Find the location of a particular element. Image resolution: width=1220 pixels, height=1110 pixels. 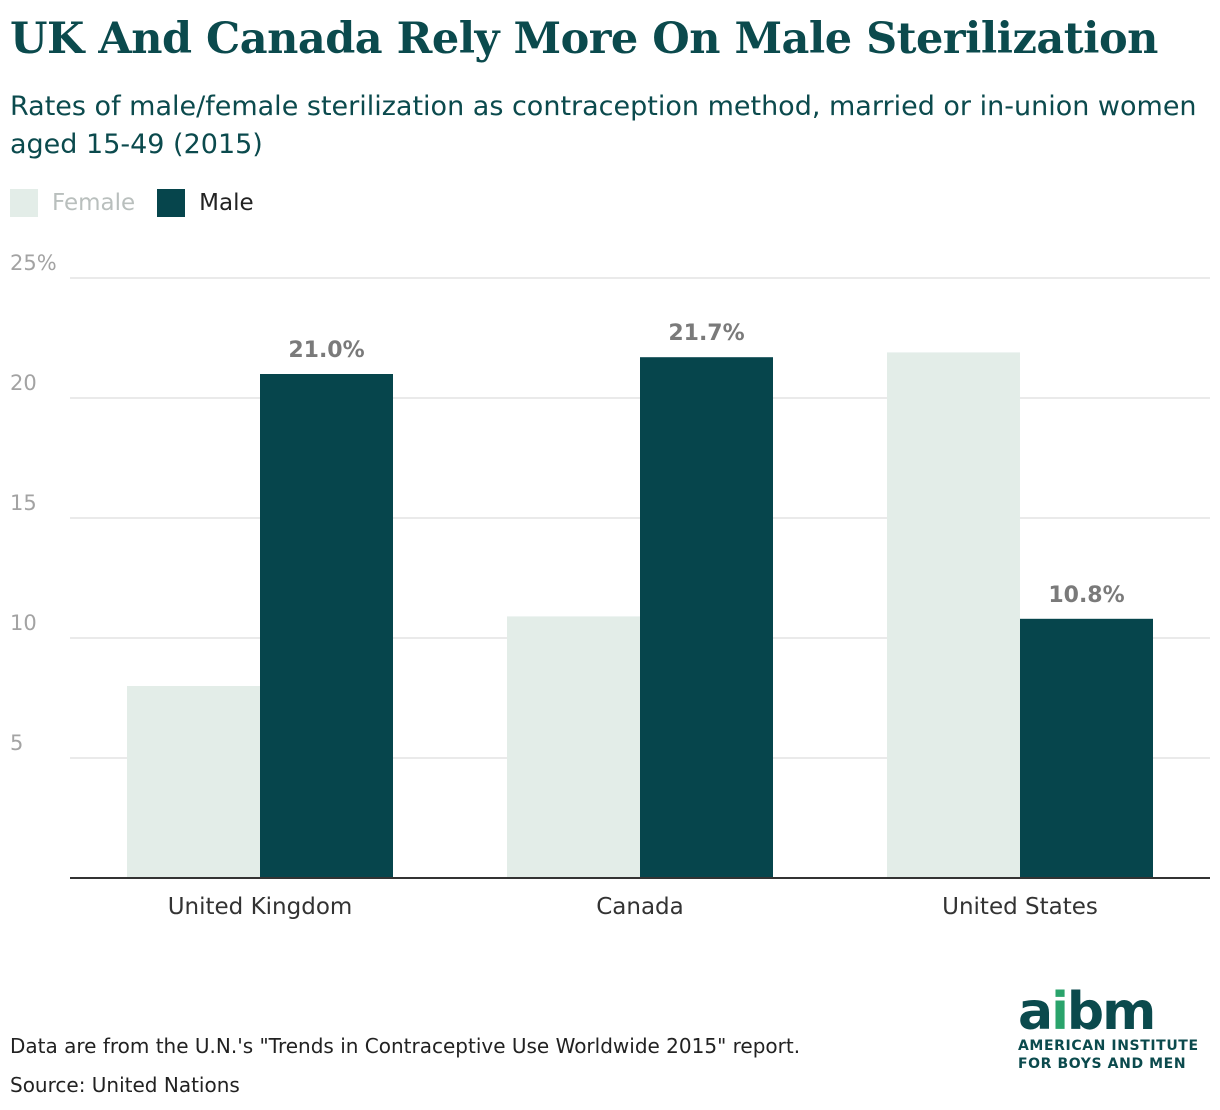

legend-label-female: Female is located at coordinates (94, 203).